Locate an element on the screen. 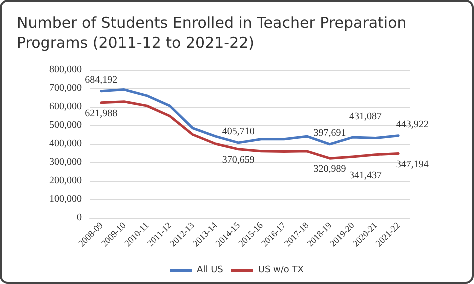  y-tick-label: 200,000 is located at coordinates (66, 181).